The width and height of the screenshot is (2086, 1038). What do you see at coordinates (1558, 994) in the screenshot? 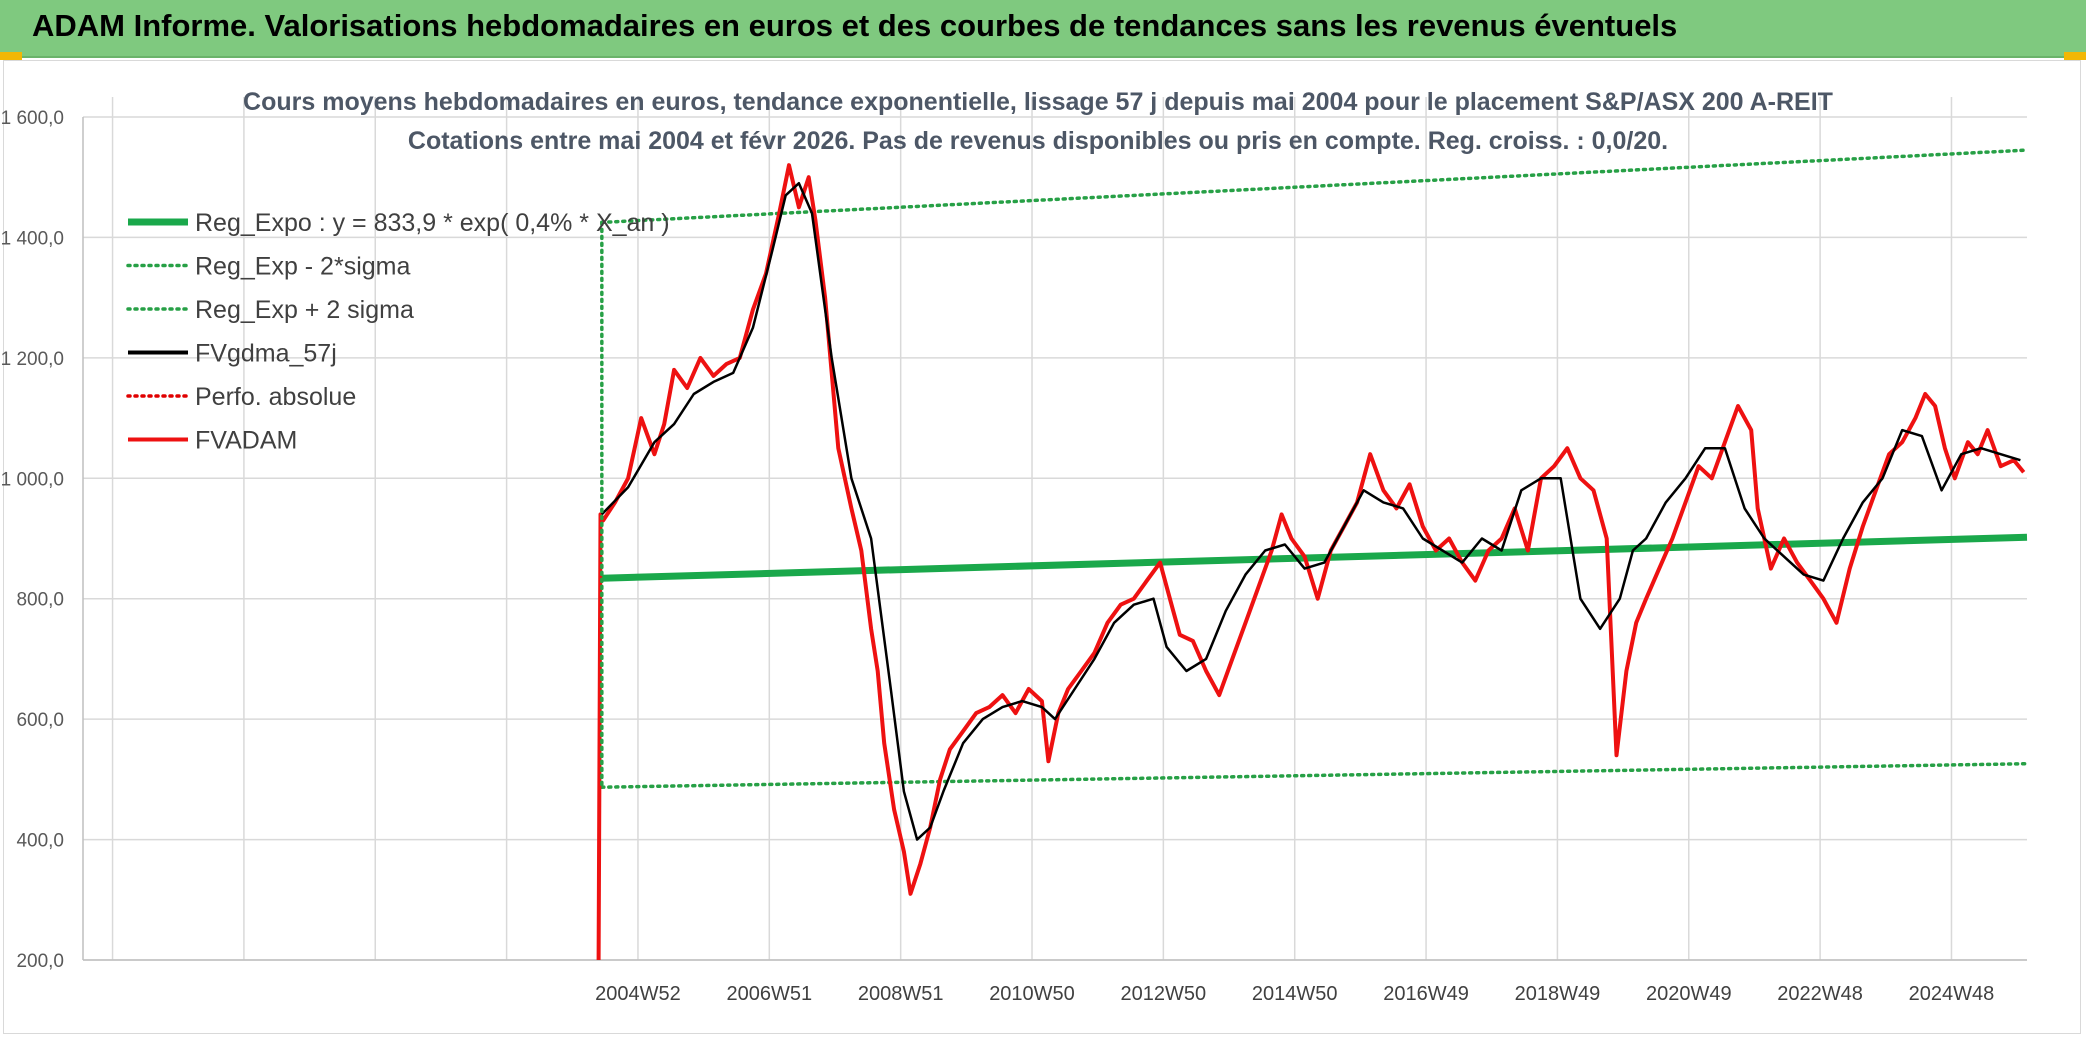
I see `x-tick-label: 2018W49` at bounding box center [1558, 994].